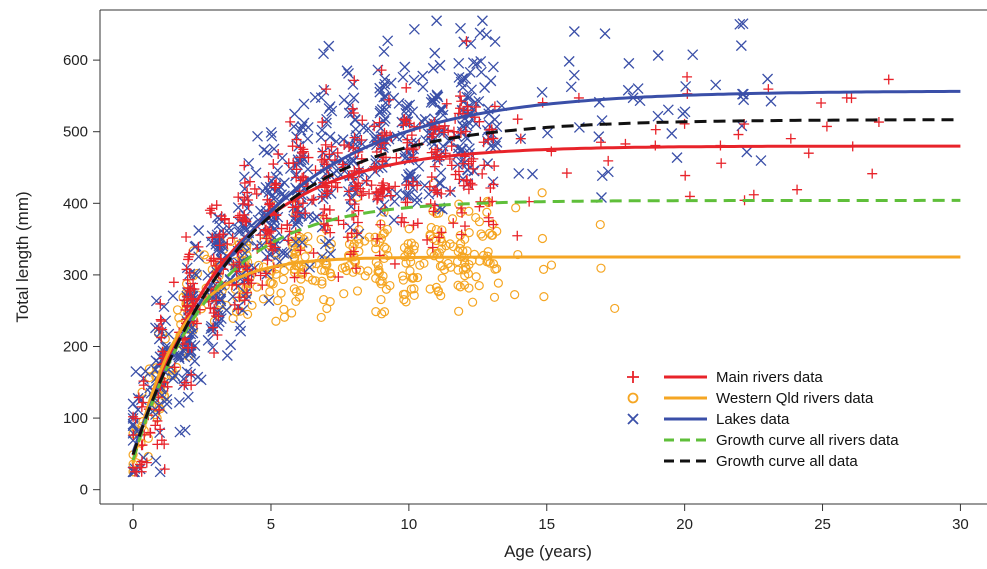 The image size is (987, 569). What do you see at coordinates (133, 524) in the screenshot?
I see `x-tick-label: 0` at bounding box center [133, 524].